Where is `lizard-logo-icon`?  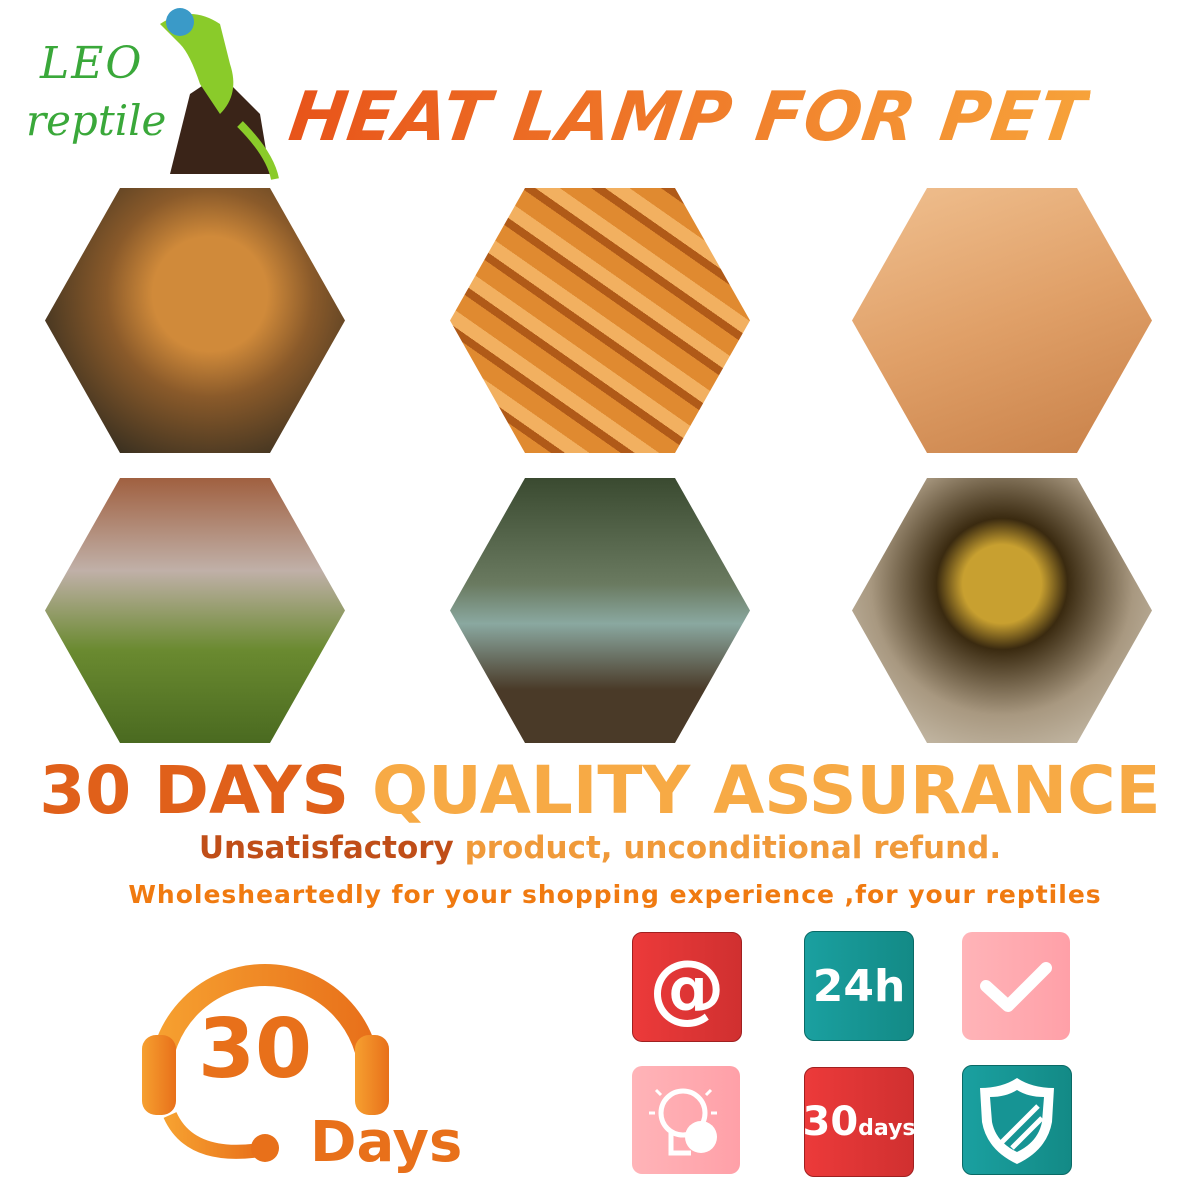 lizard-logo-icon is located at coordinates (219, 94).